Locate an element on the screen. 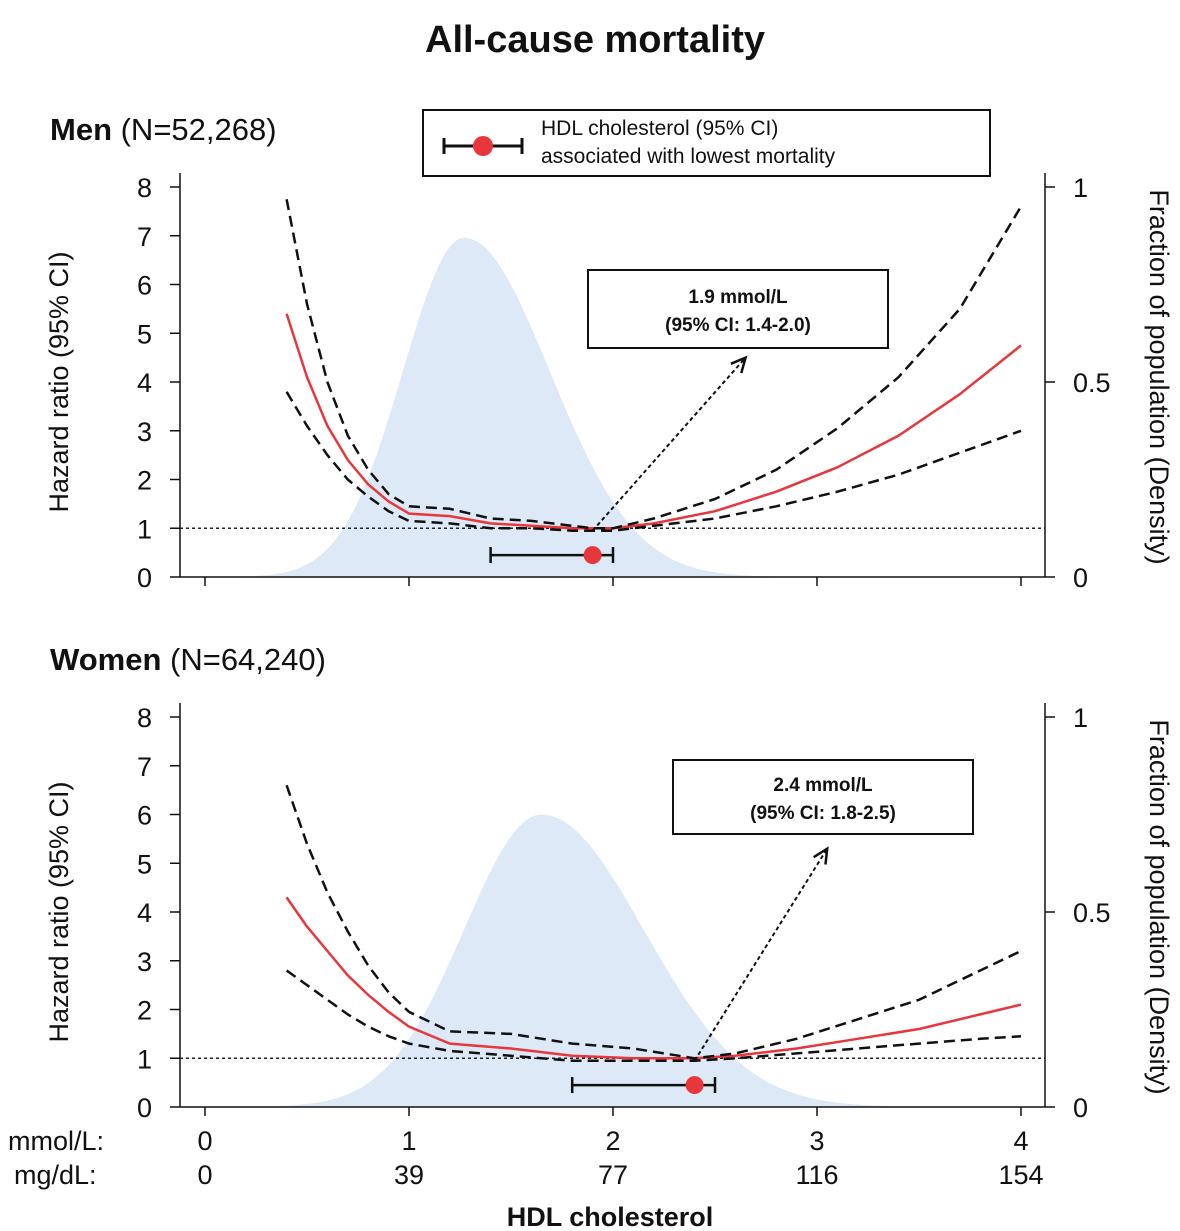 The width and height of the screenshot is (1180, 1231). panel-title: Men (N=52,268) is located at coordinates (163, 129).